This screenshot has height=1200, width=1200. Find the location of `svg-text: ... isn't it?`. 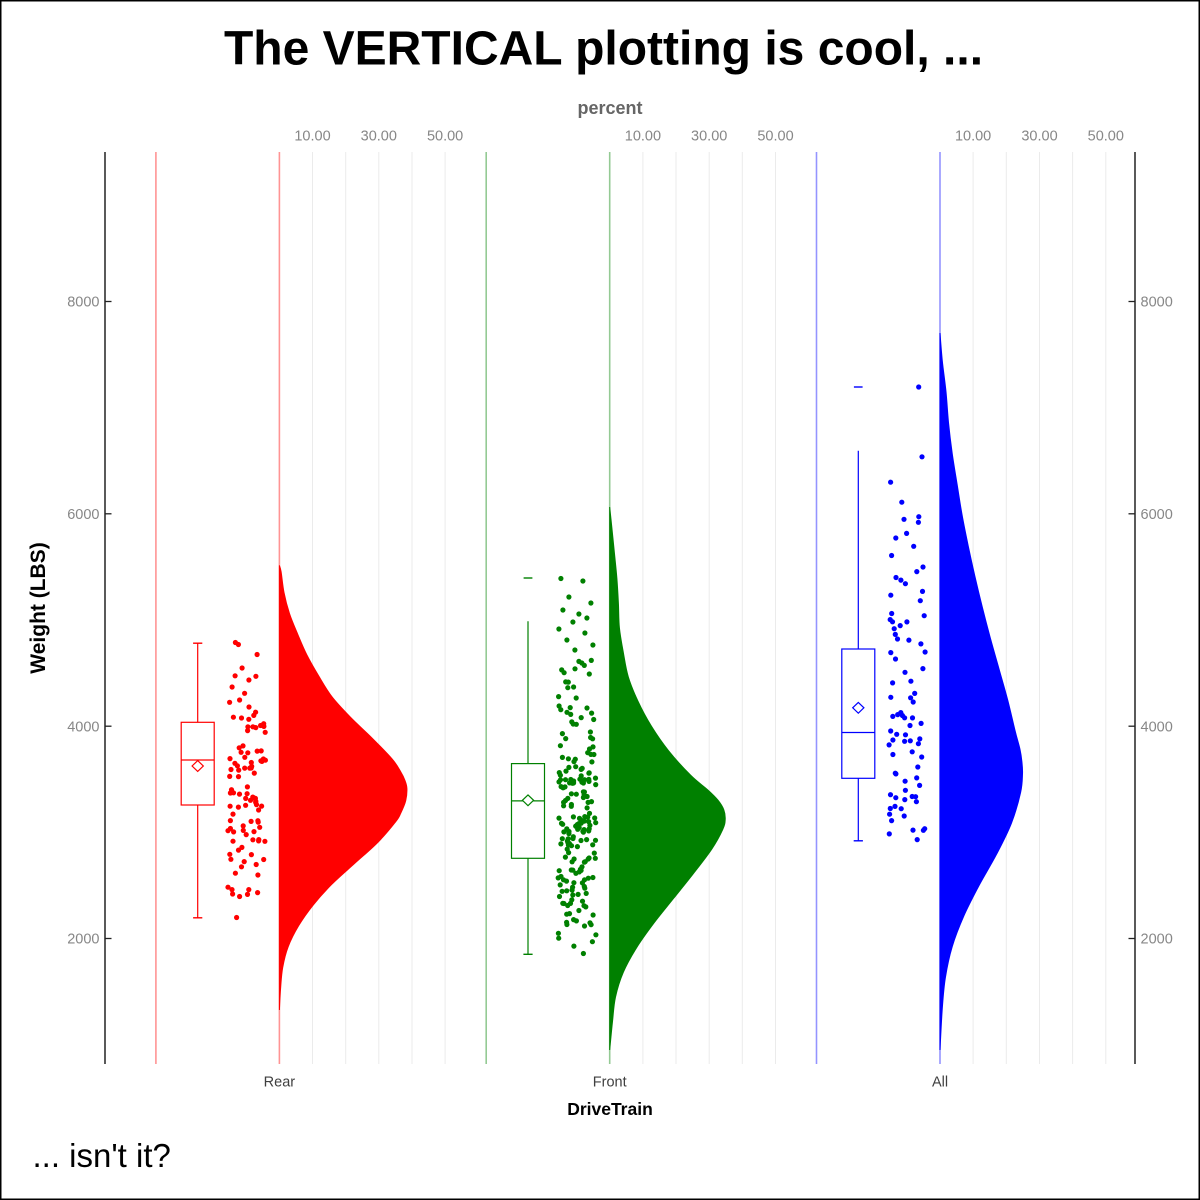

svg-text: ... isn't it? is located at coordinates (102, 1155).